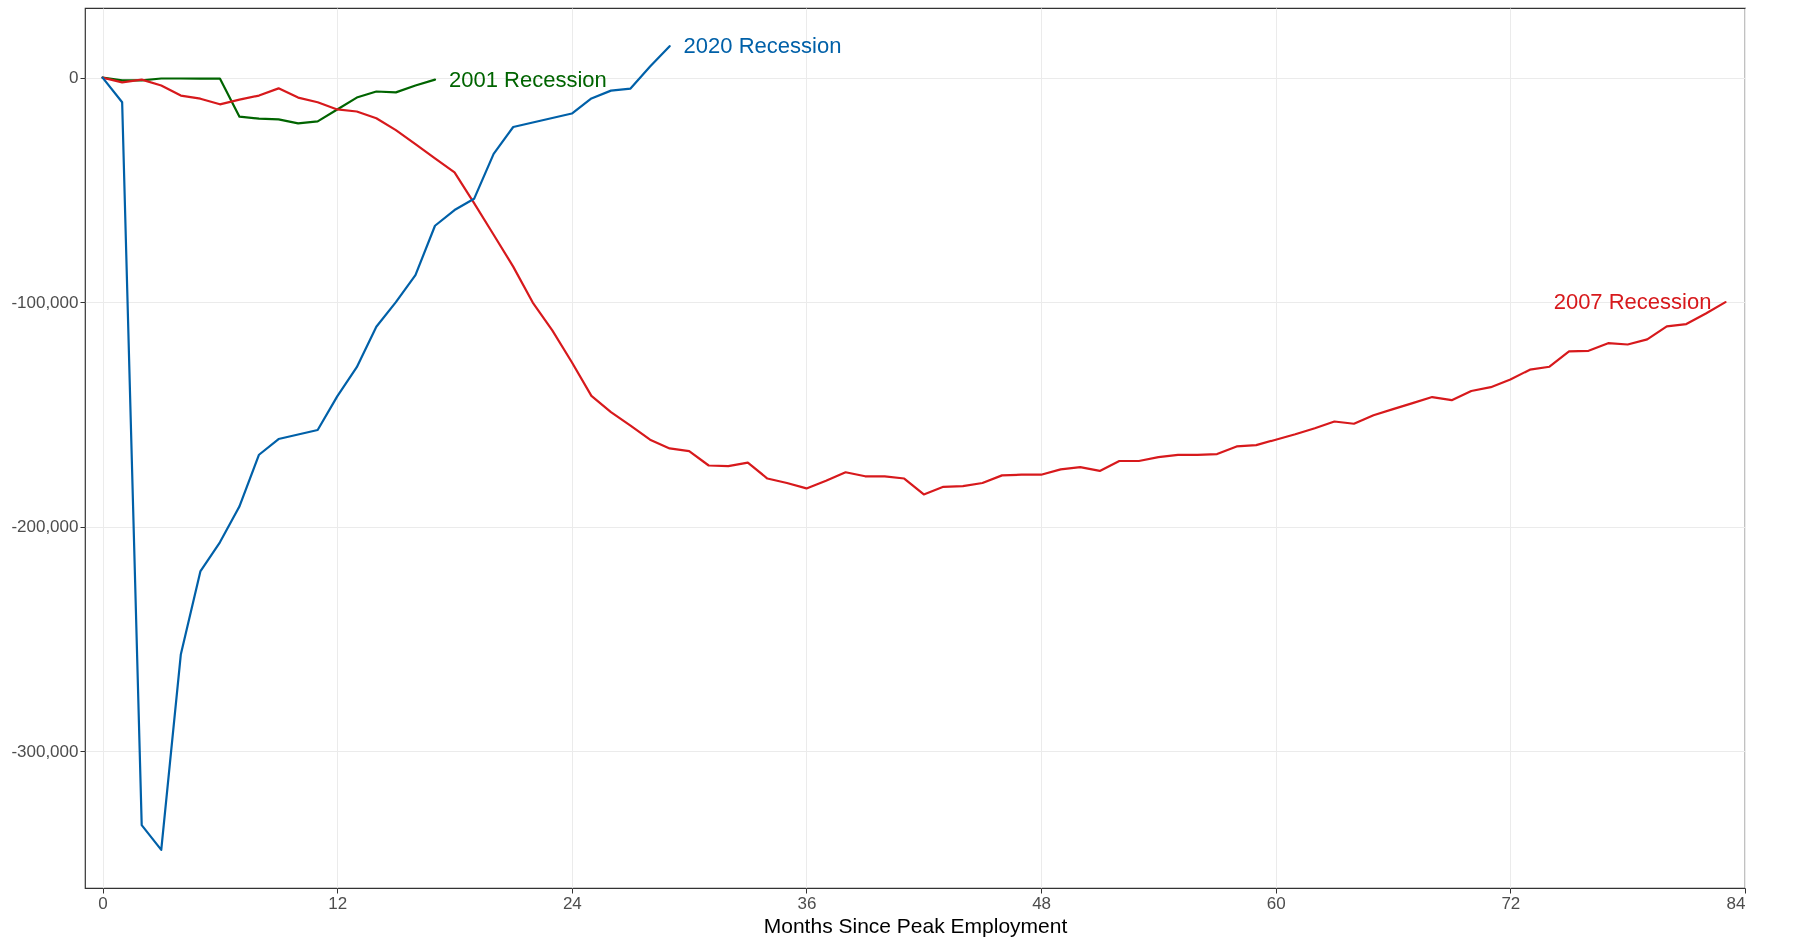 The image size is (1804, 950). I want to click on x-tick-label: 36, so click(807, 903).